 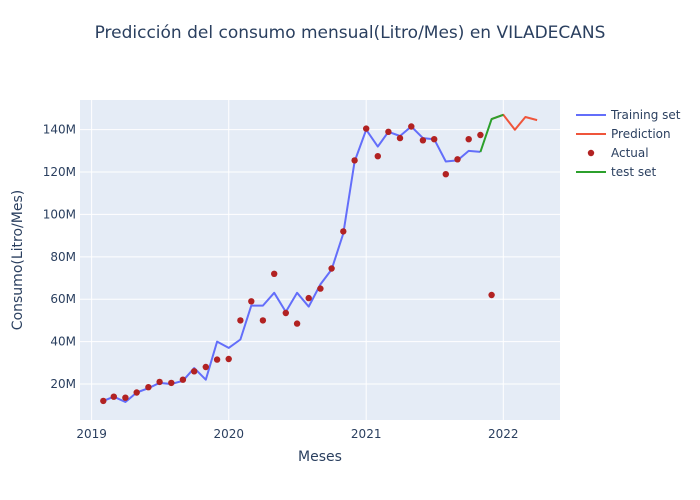 I want to click on y-tick-label: 100M, so click(x=59, y=214).